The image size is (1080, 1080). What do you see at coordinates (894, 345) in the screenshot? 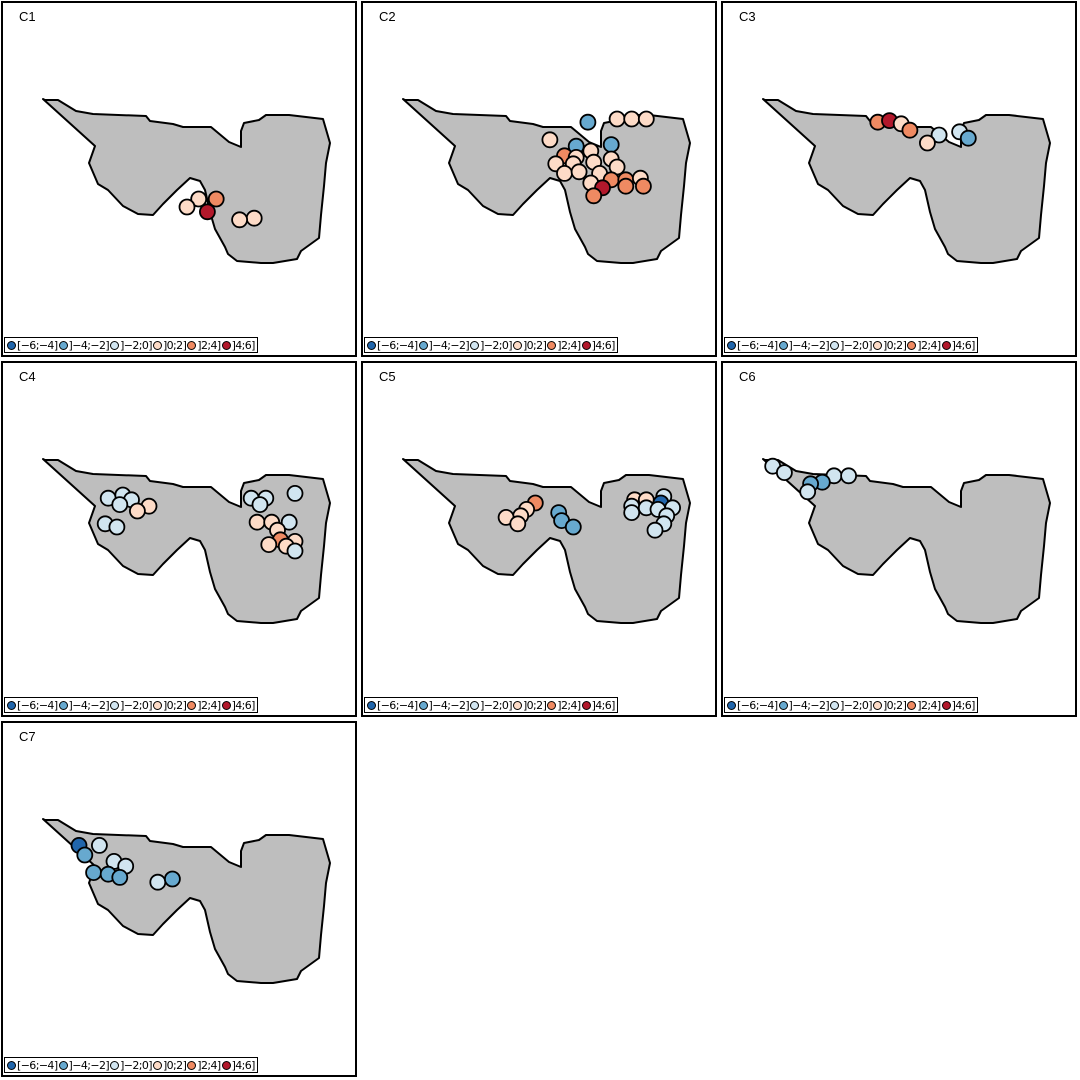
I see `legend-label: ]0;2]` at bounding box center [894, 345].